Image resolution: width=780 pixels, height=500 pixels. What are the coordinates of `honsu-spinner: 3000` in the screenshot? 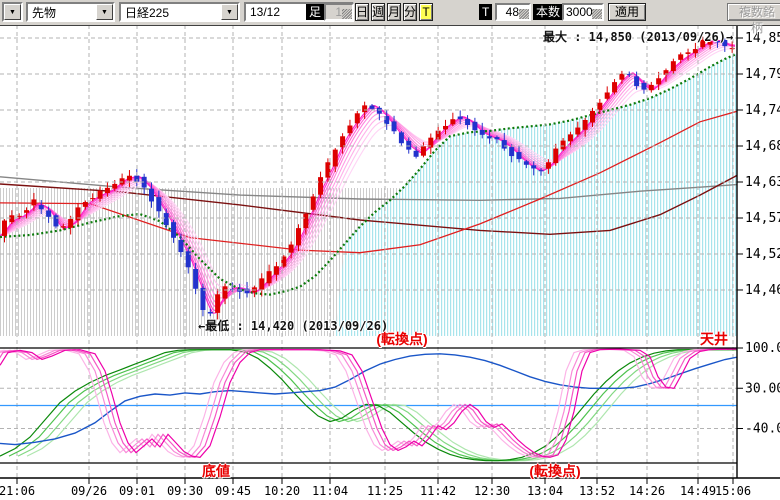 It's located at (583, 12).